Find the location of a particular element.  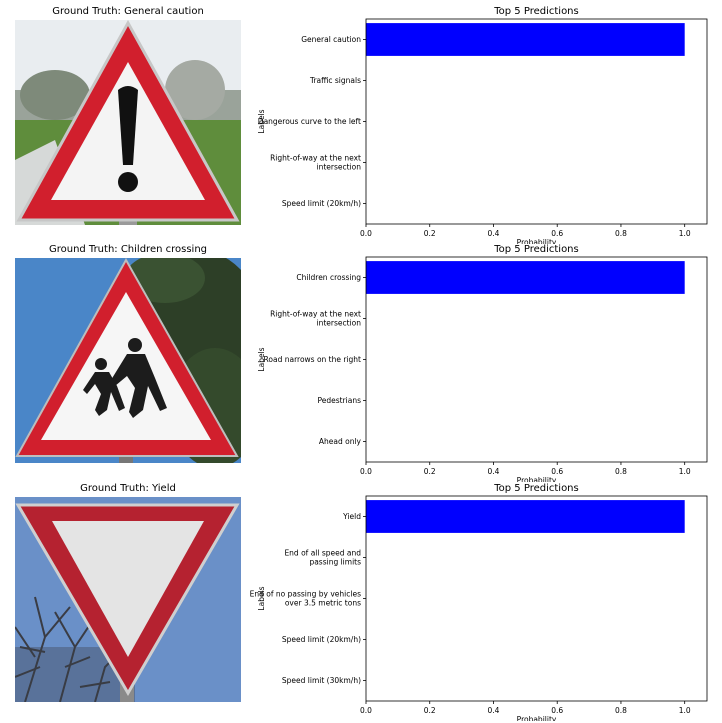

y-tick-label: Pedestrians is located at coordinates (339, 400).